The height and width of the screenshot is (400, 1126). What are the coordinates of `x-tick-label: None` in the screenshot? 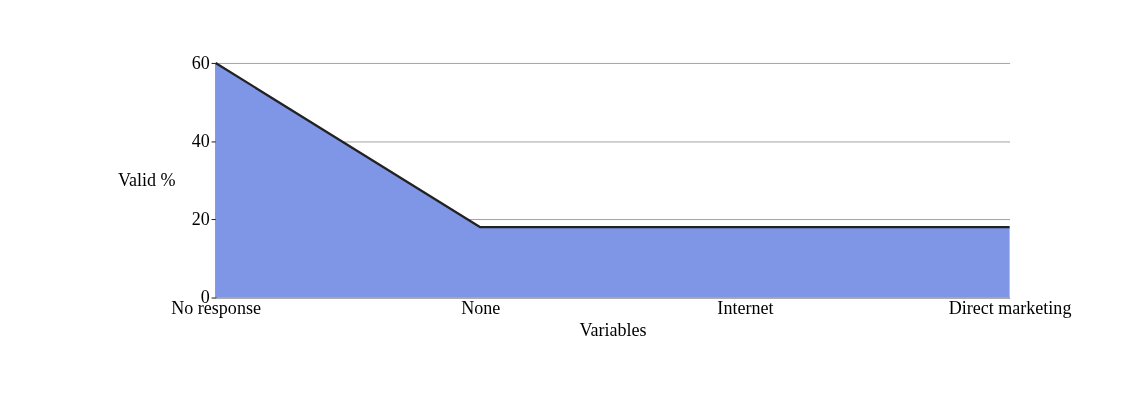 It's located at (481, 308).